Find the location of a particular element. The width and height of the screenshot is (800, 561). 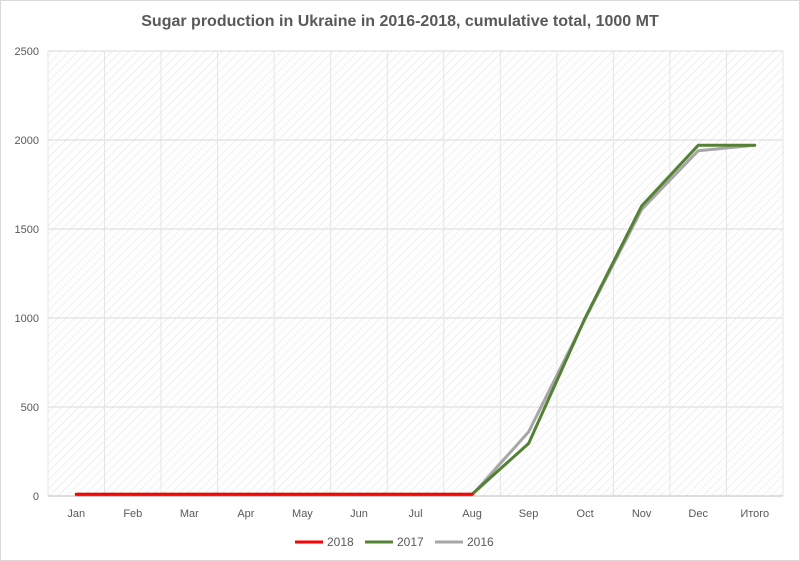

y-tick-label: 1500 is located at coordinates (27, 230).